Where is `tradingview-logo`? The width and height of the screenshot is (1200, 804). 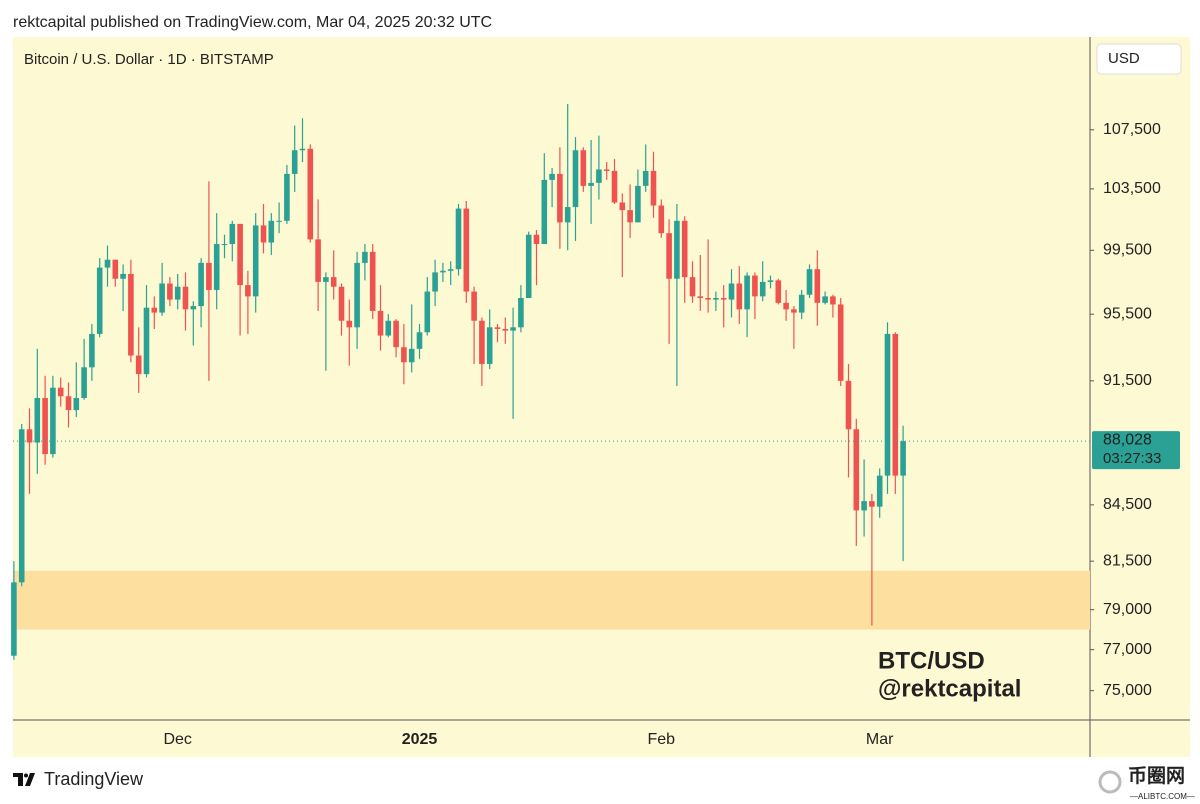 tradingview-logo is located at coordinates (24, 779).